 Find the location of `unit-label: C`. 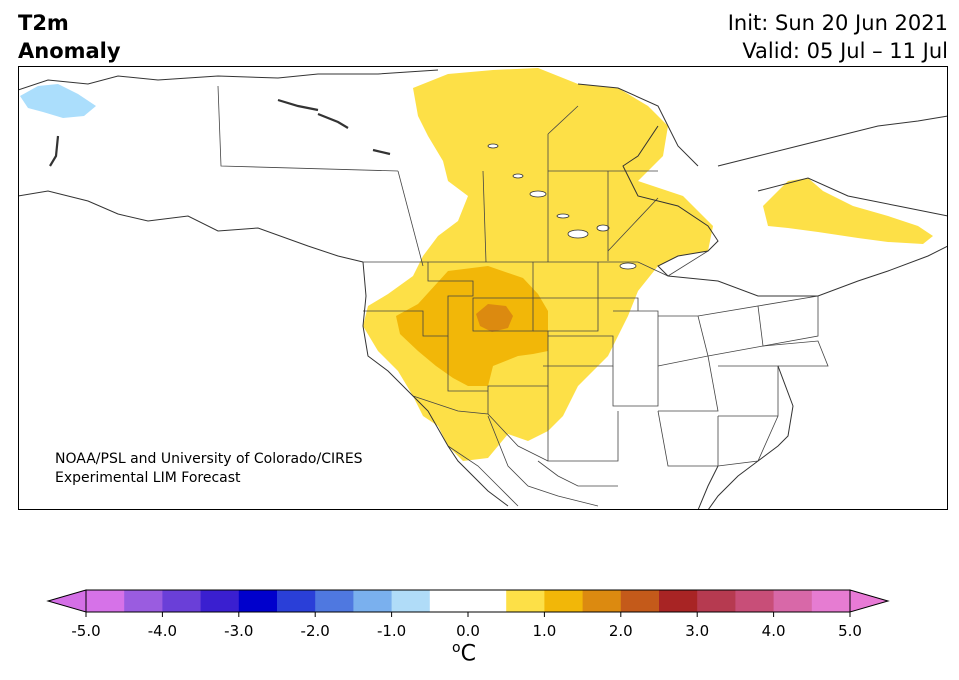

unit-label: C is located at coordinates (468, 654).